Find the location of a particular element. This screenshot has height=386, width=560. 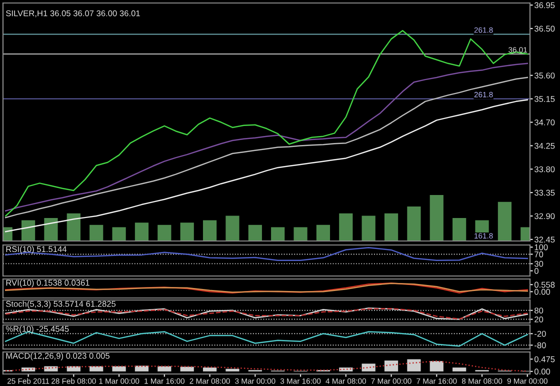

y-tick-label: 70 is located at coordinates (539, 254).